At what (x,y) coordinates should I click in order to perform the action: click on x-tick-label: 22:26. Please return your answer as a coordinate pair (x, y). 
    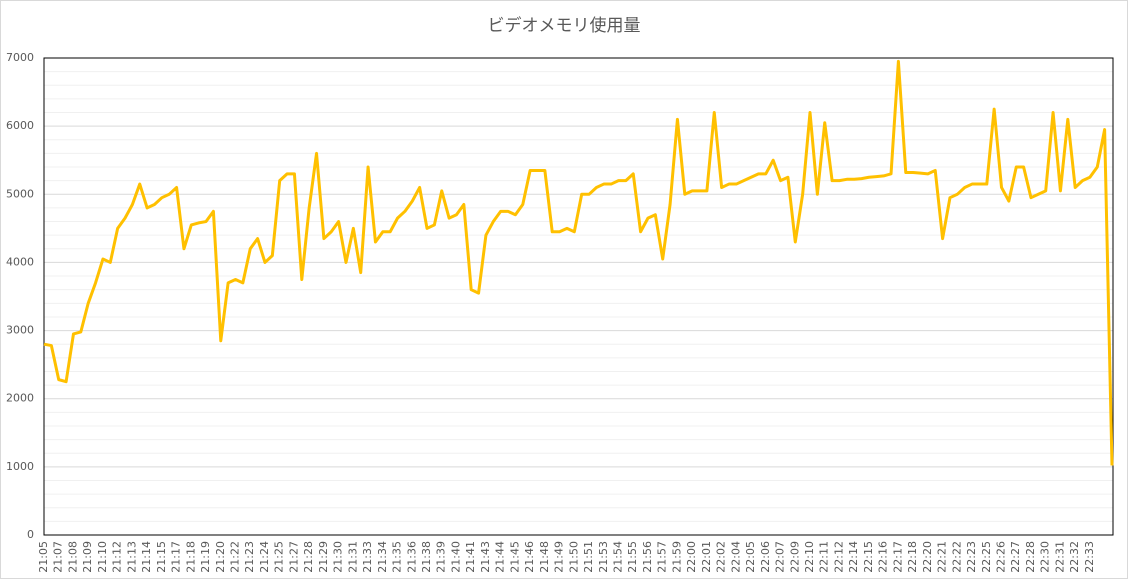
    Looking at the image, I should click on (1001, 557).